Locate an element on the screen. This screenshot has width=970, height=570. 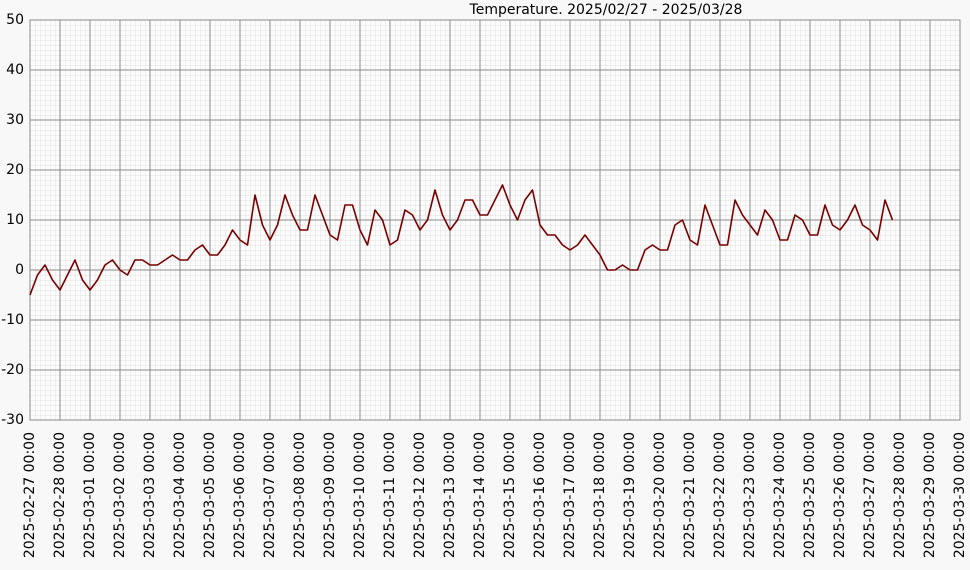
x-tick-label: 2025-03-10 00:00 is located at coordinates (360, 495).